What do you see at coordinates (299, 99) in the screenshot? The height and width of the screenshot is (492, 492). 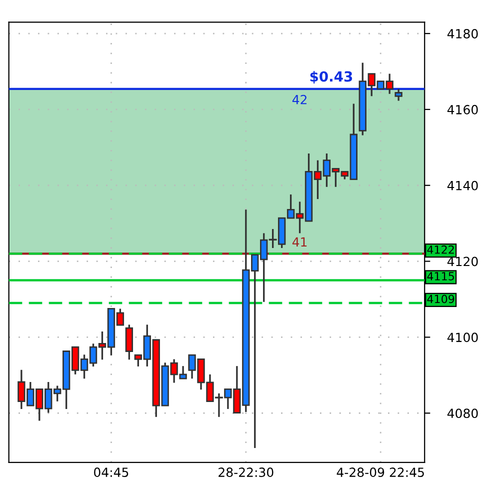 I see `annotation: 42` at bounding box center [299, 99].